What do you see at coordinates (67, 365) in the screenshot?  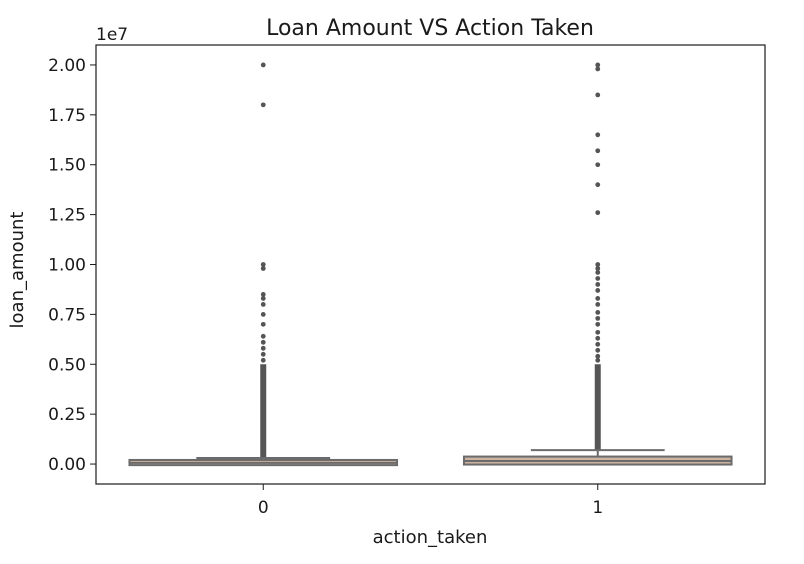 I see `y-tick-label: 0.50` at bounding box center [67, 365].